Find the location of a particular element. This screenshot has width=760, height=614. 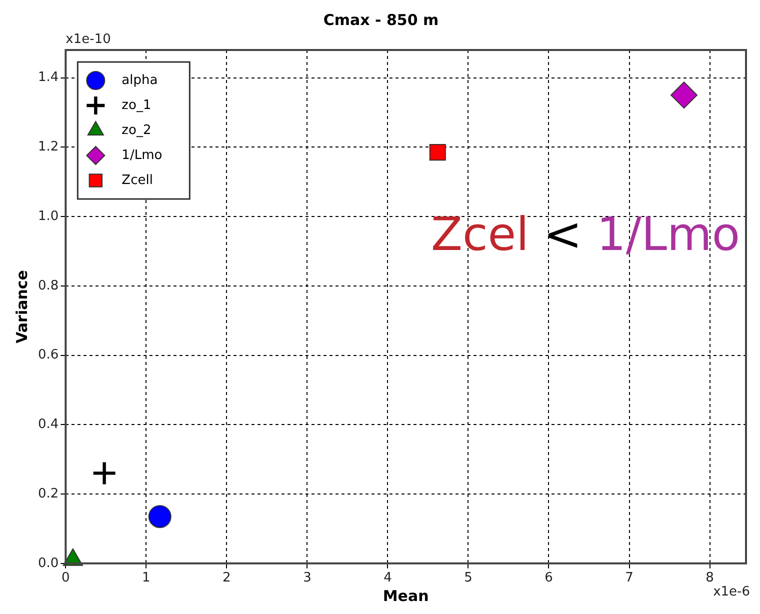

chart-title: Cmax - 850 m is located at coordinates (381, 19).